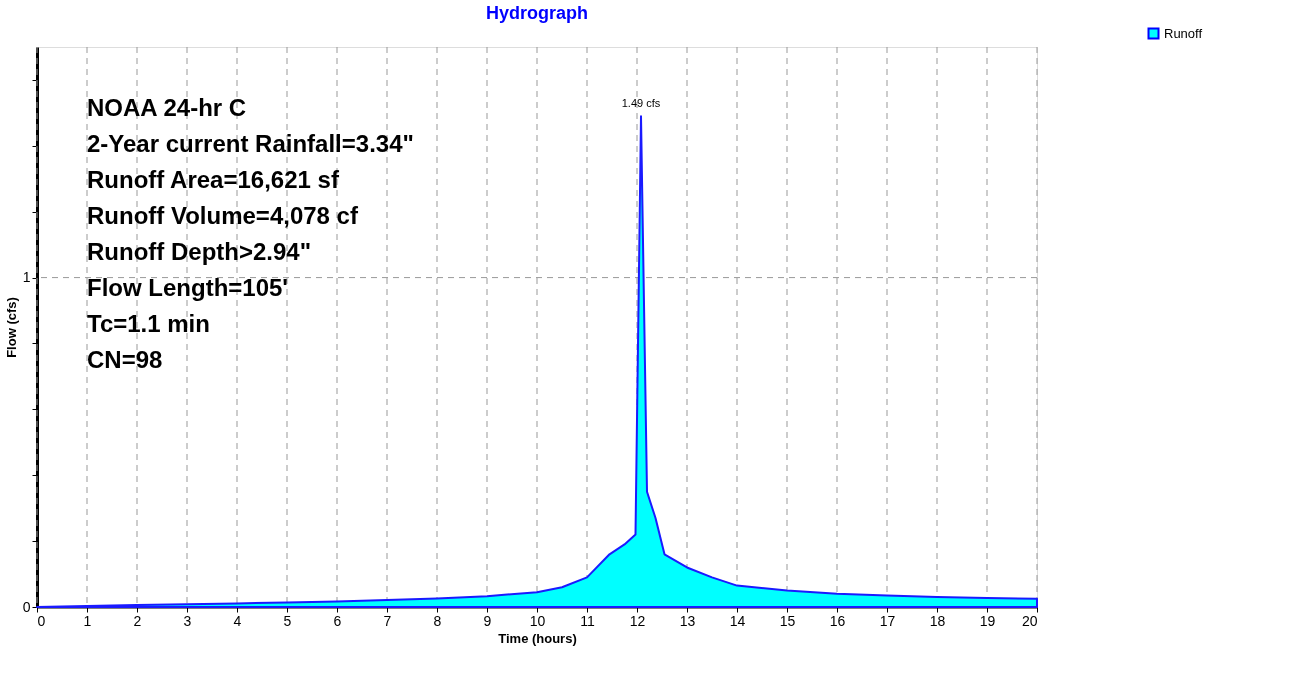 The width and height of the screenshot is (1294, 688). I want to click on x-tick-label: 8, so click(437, 620).